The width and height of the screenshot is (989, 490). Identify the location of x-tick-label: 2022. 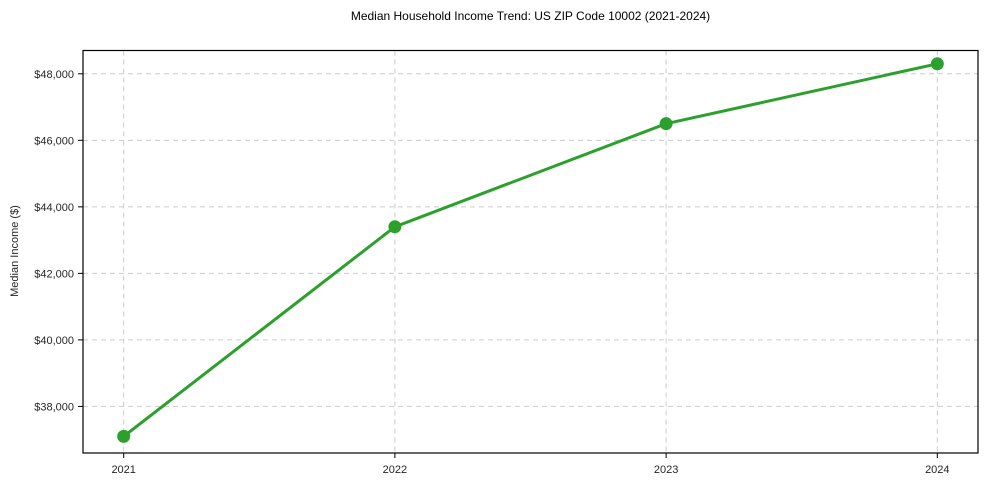
(395, 470).